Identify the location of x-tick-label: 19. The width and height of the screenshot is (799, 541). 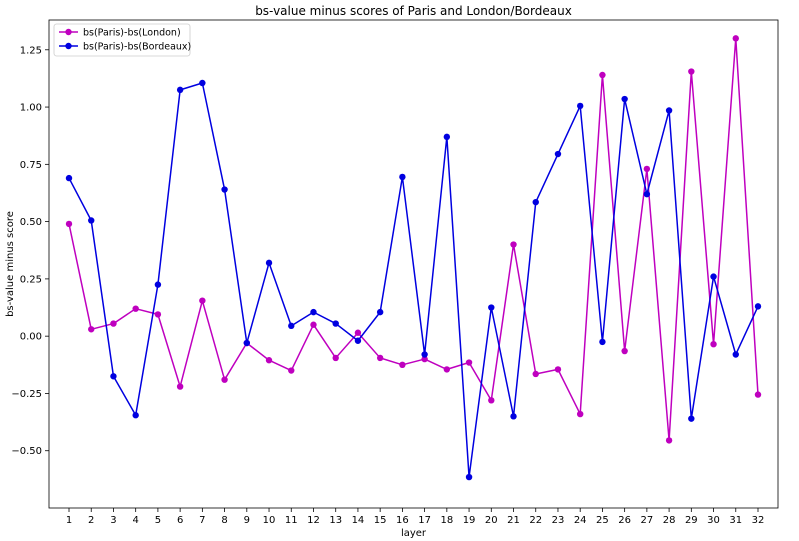
(469, 520).